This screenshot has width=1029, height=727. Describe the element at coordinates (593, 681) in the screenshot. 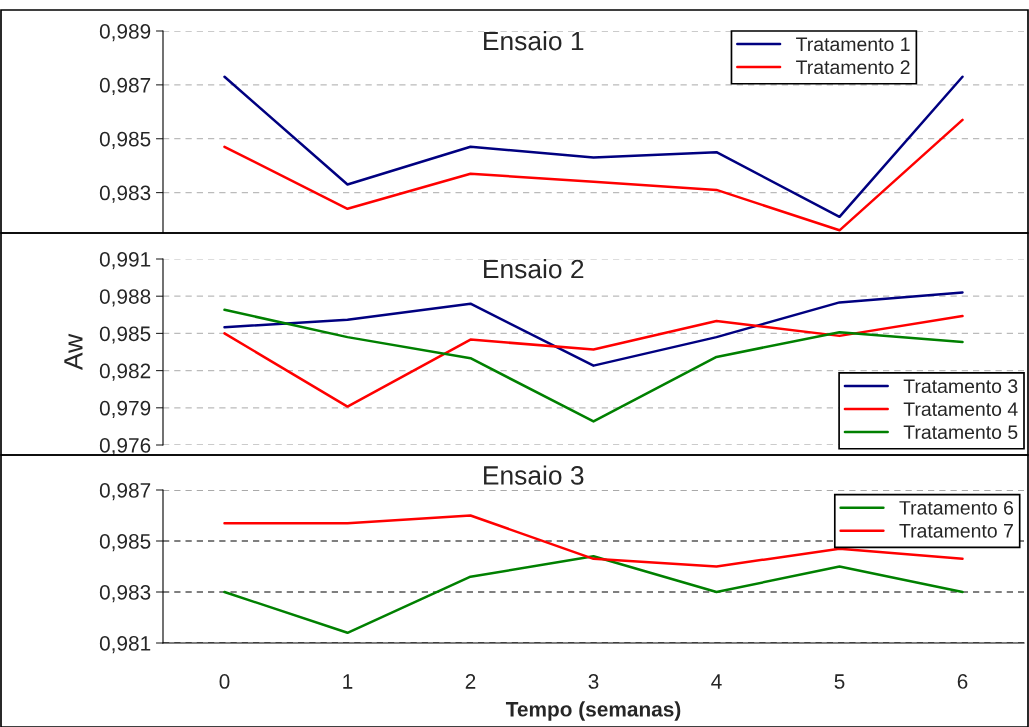

I see `x-tick-label: 3` at that location.